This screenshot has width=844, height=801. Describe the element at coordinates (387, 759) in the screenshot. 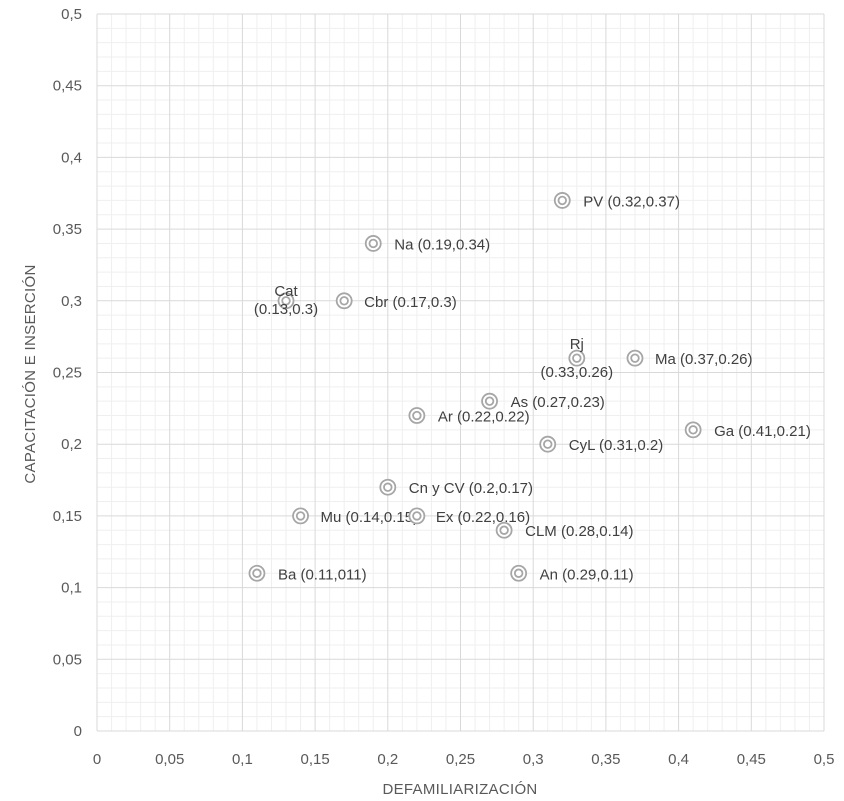

I see `x-tick-label: 0,2` at that location.